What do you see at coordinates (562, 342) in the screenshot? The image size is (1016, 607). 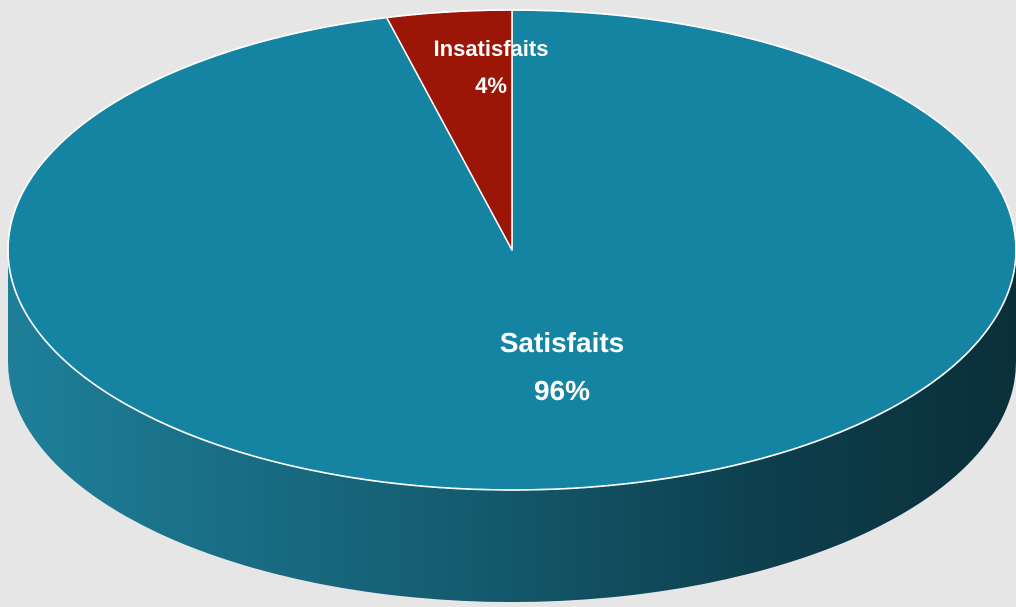 I see `slice-label-satisfaits: Satisfaits` at bounding box center [562, 342].